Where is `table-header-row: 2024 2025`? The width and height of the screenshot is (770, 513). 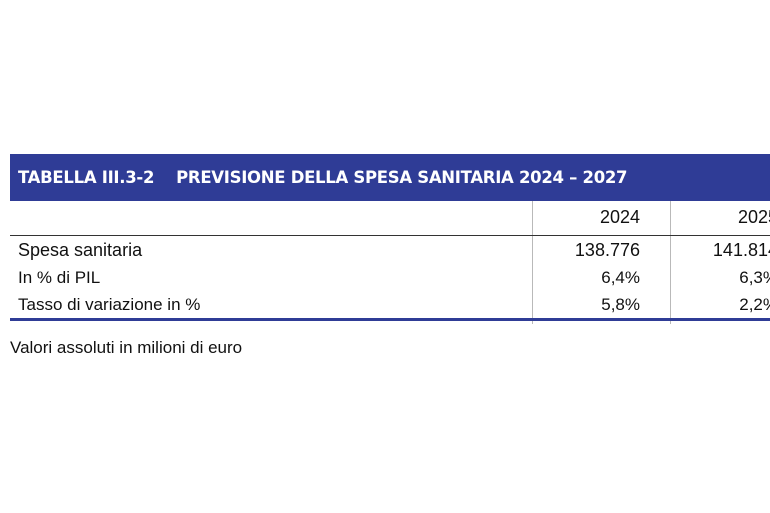 table-header-row: 2024 2025 is located at coordinates (390, 218).